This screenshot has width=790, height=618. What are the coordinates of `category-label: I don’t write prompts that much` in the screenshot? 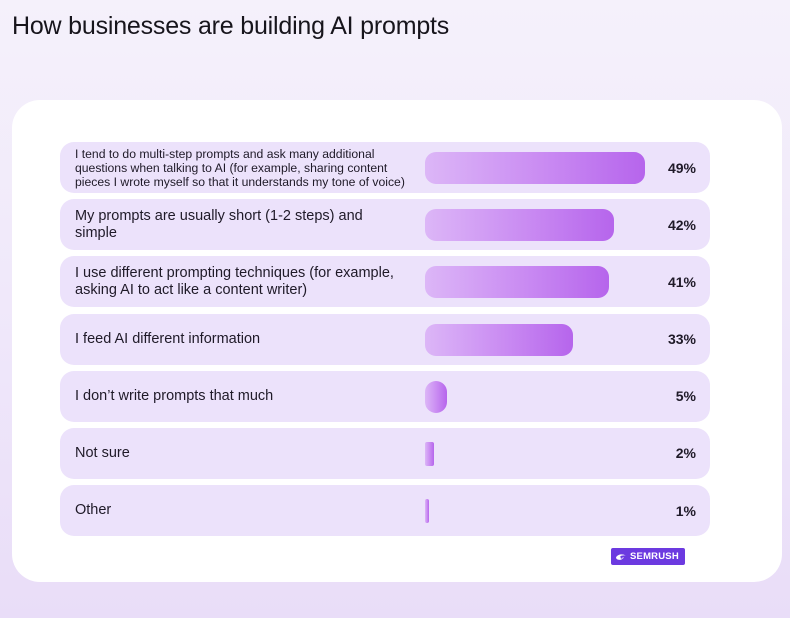 It's located at (174, 395).